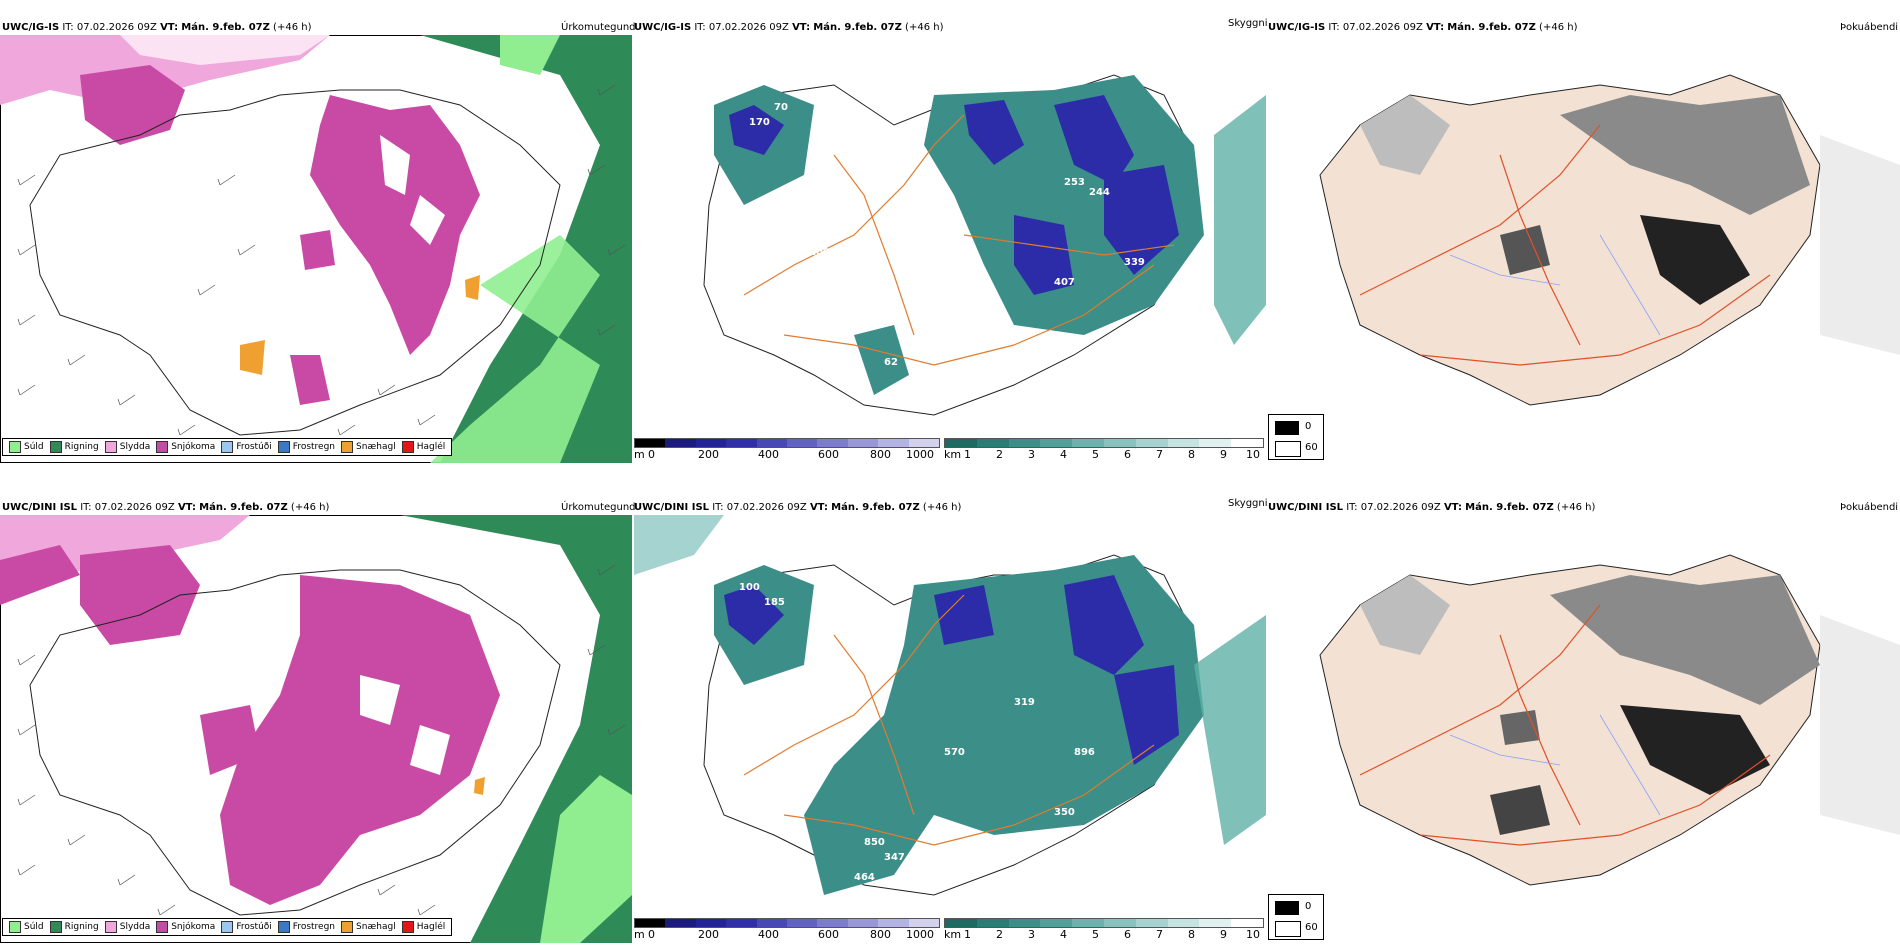 Image resolution: width=1900 pixels, height=950 pixels. I want to click on model-name: UWC/IG-IS, so click(31, 27).